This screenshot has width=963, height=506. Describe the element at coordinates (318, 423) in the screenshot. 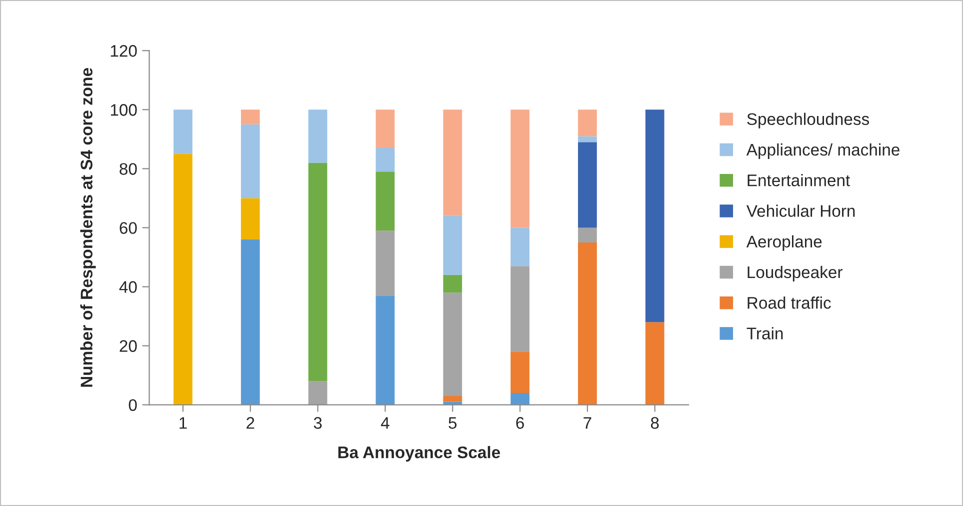

I see `x-tick-label: 3` at that location.